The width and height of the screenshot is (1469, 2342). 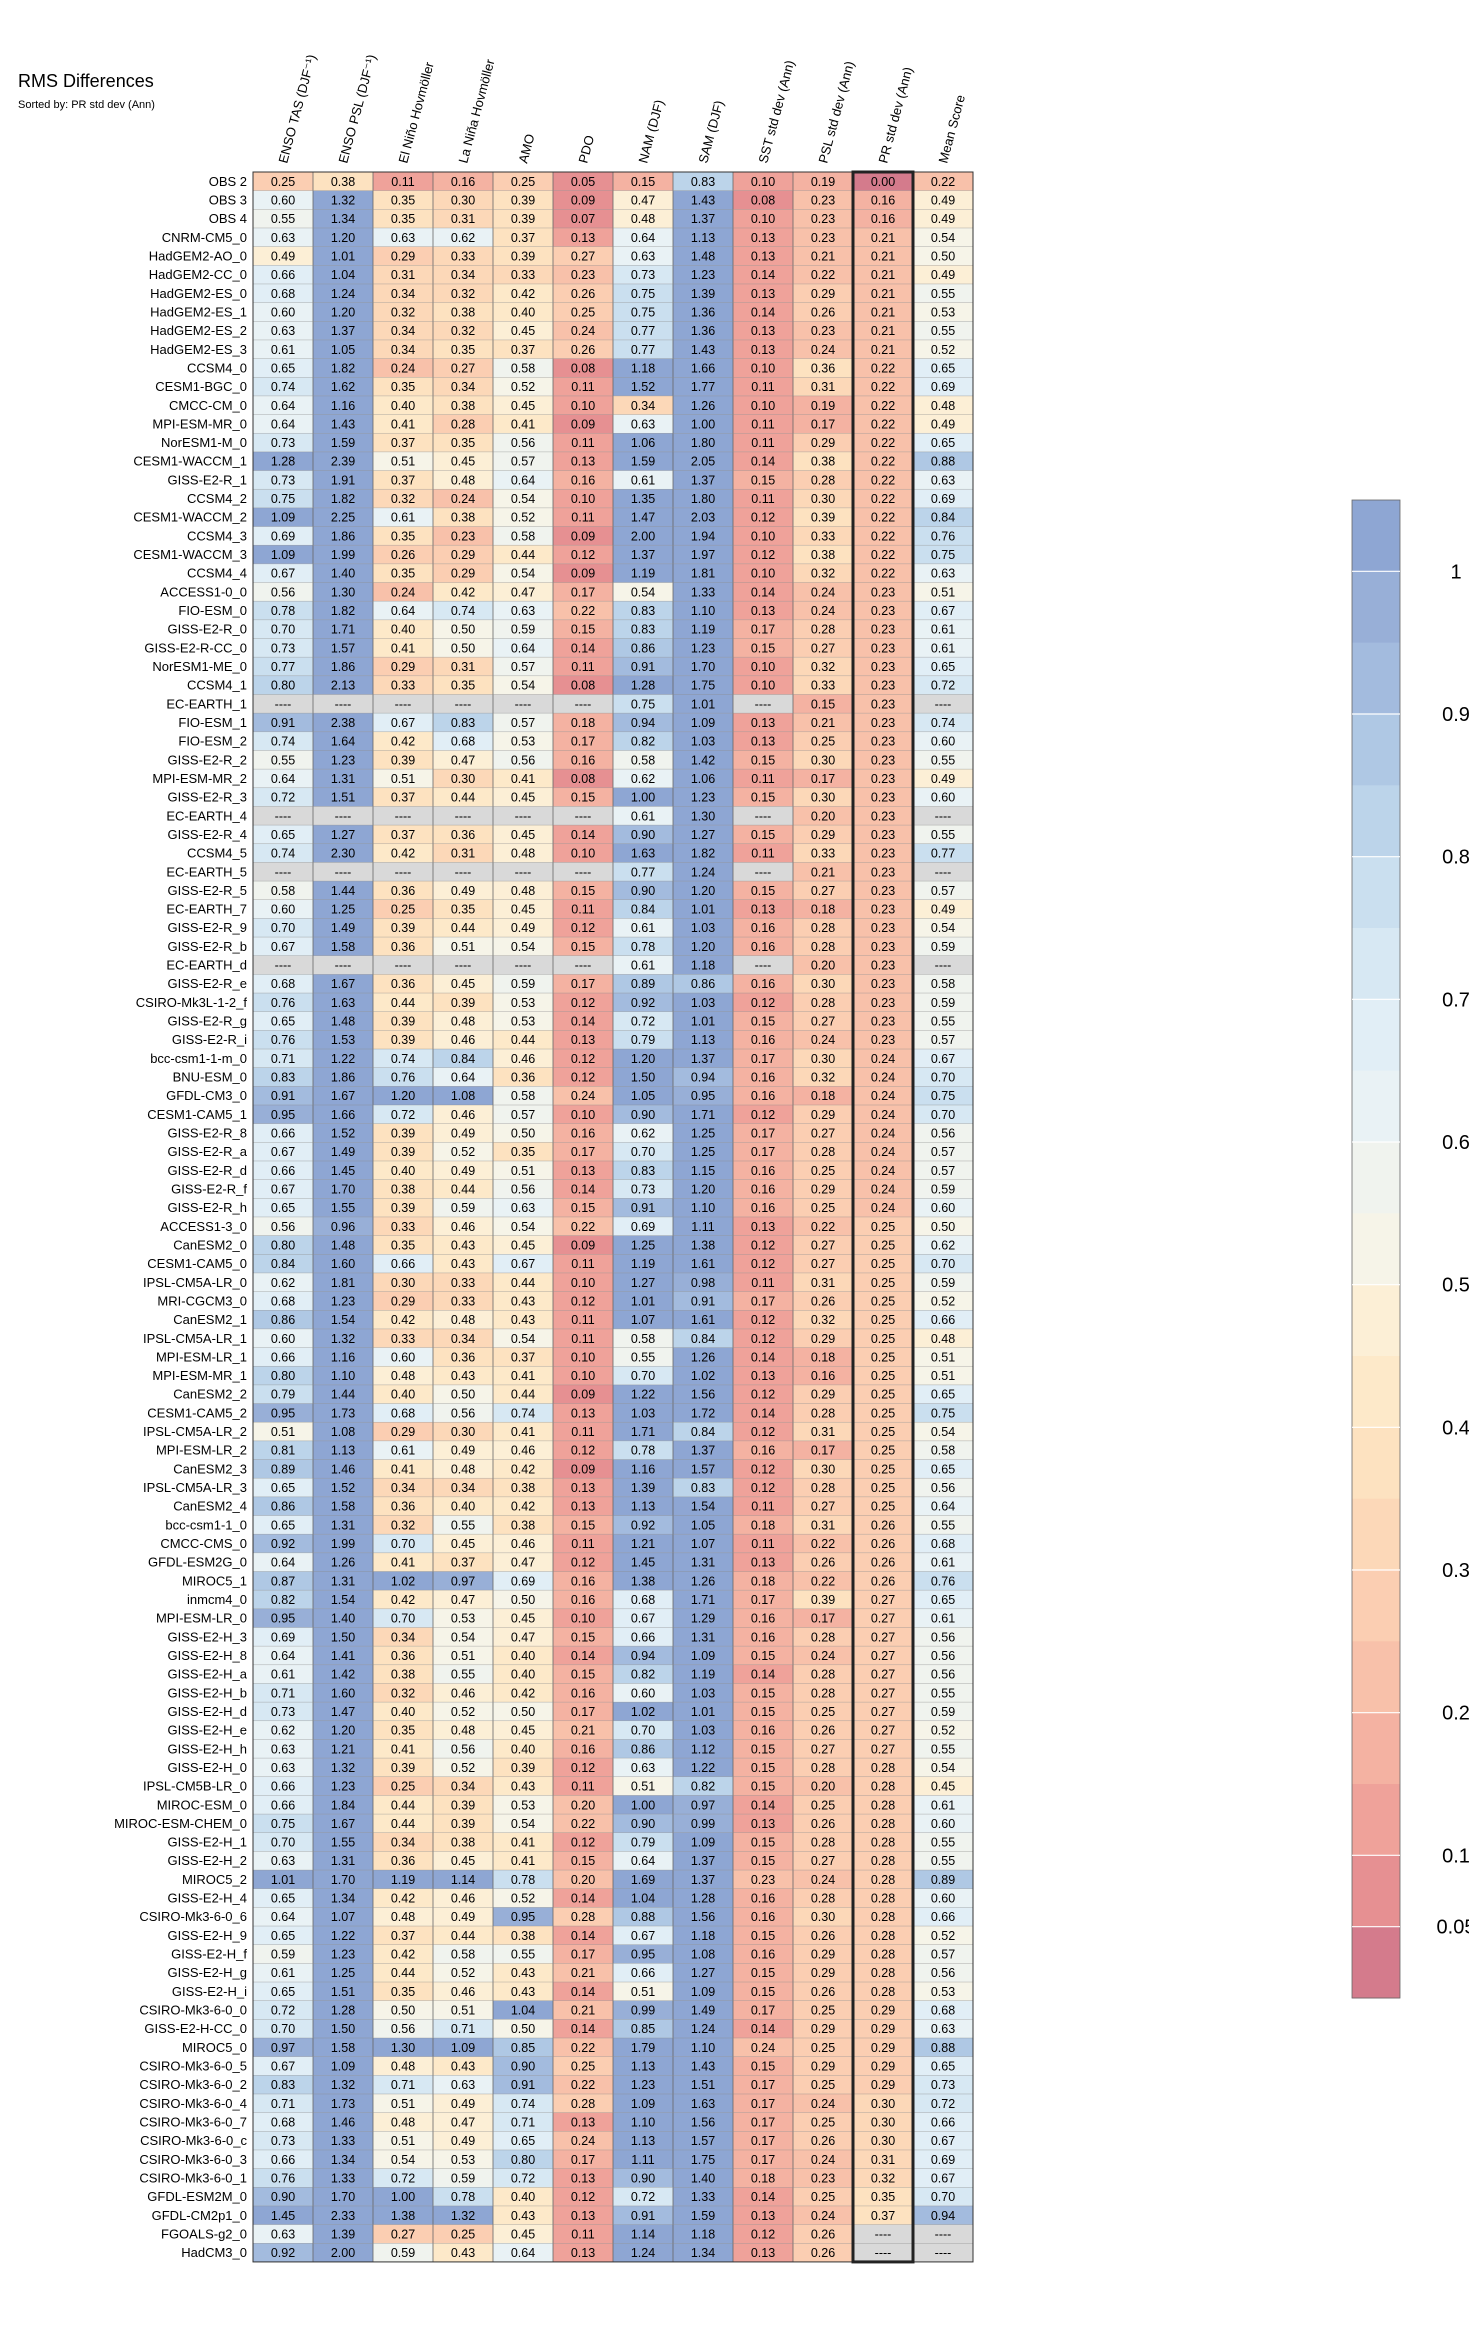 I want to click on cell-value: 1.45, so click(x=343, y=1171).